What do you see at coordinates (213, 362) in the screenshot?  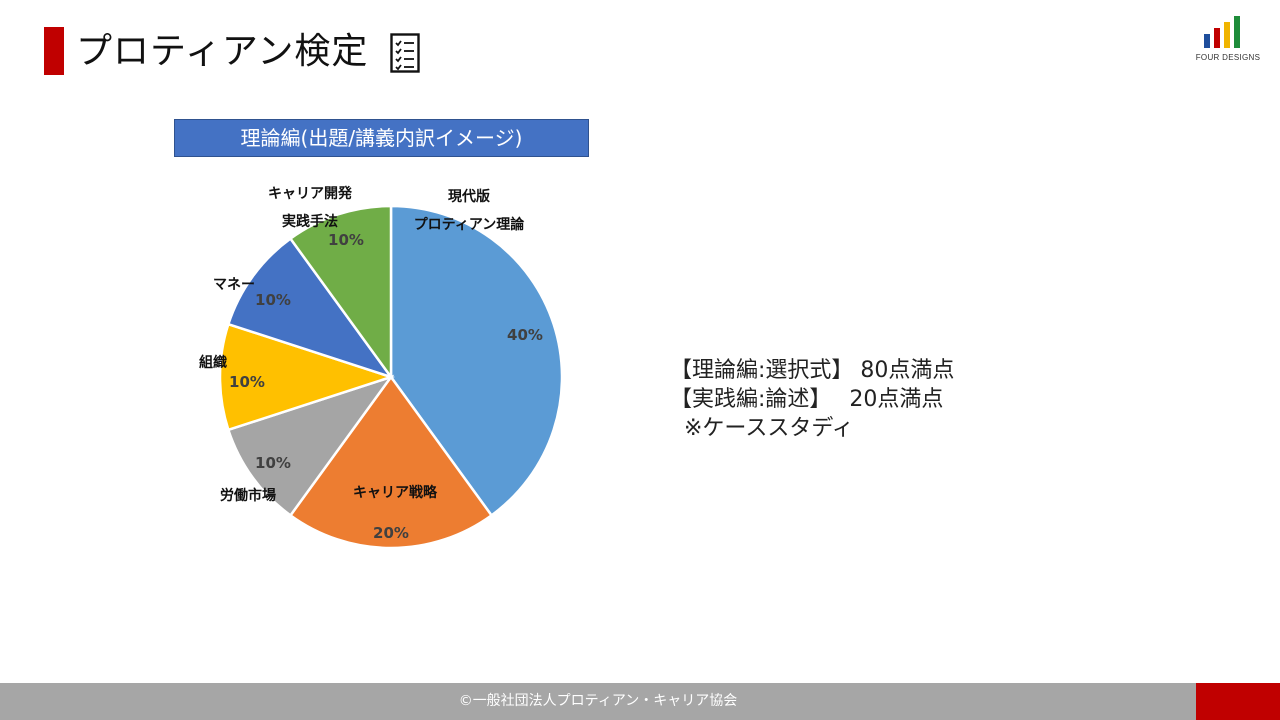 I see `pie-category-label-4-line-1: 組織` at bounding box center [213, 362].